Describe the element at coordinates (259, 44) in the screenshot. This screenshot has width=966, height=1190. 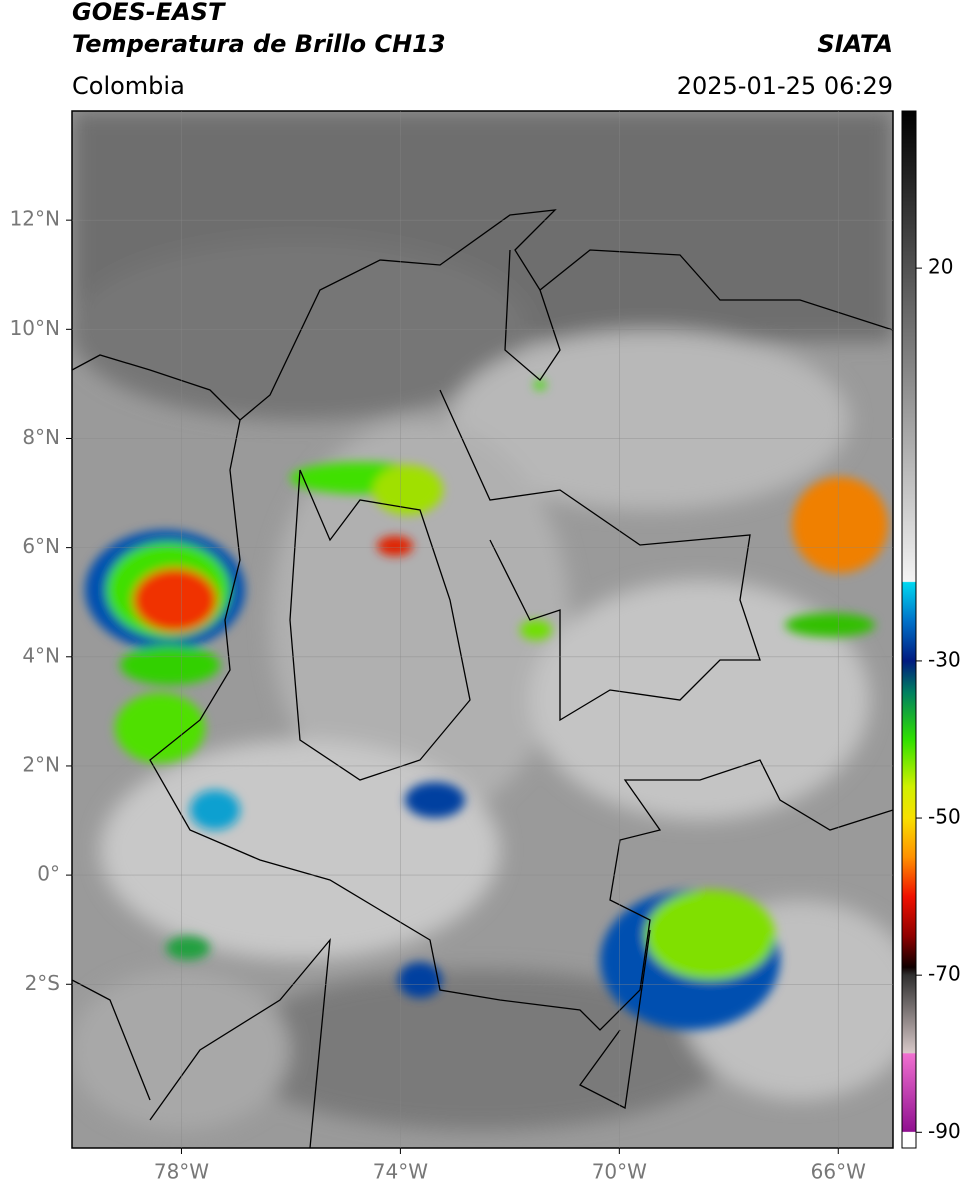
I see `product: Temperatura de Brillo CH13` at that location.